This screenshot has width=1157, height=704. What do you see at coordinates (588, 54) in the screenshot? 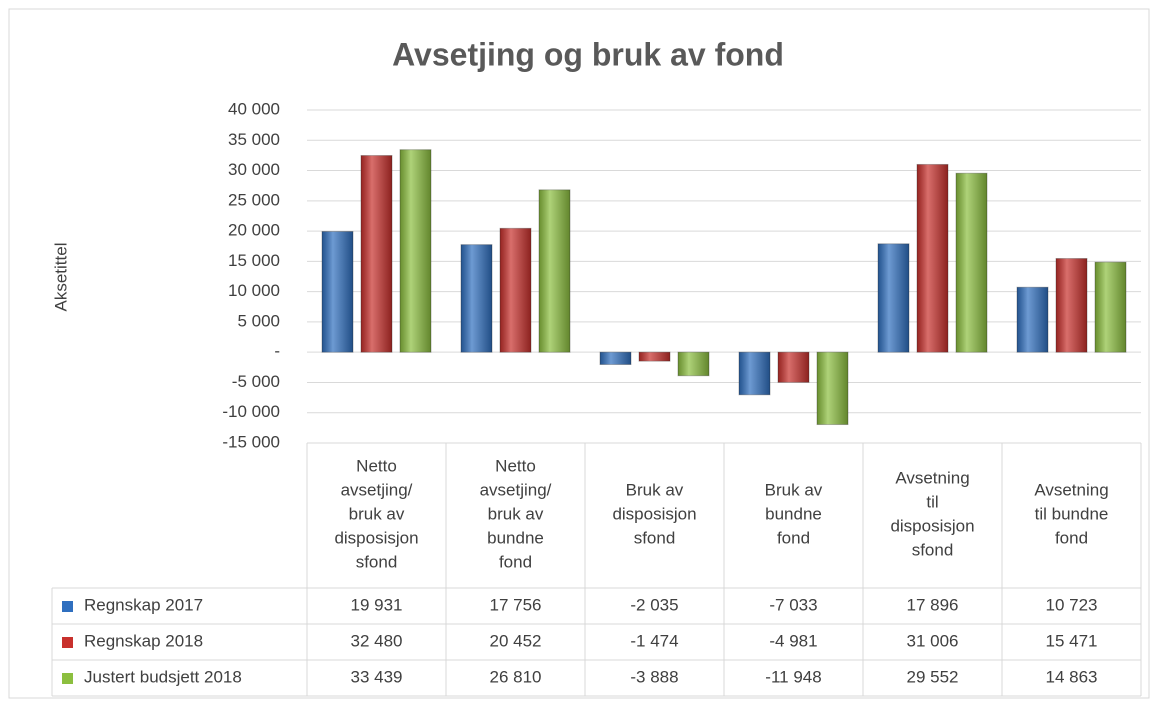
I see `chart-title: Avsetjing og bruk av fond` at bounding box center [588, 54].